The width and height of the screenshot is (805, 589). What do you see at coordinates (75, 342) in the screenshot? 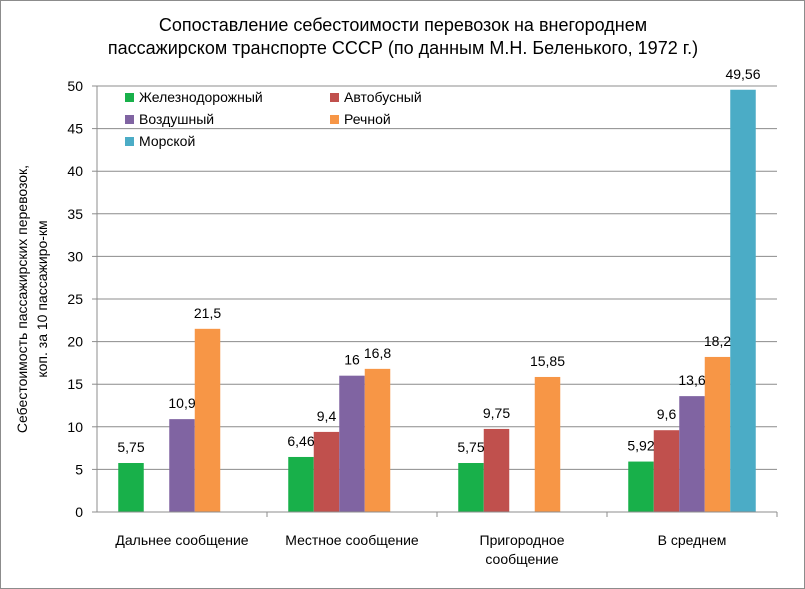
I see `y-tick-label: 20` at bounding box center [75, 342].